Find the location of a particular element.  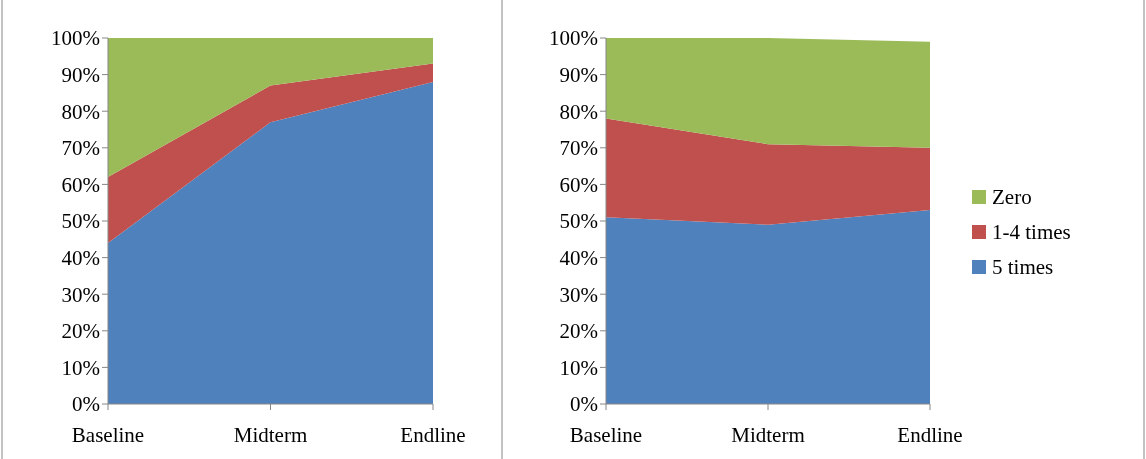

legend-label: 5 times is located at coordinates (1023, 267).